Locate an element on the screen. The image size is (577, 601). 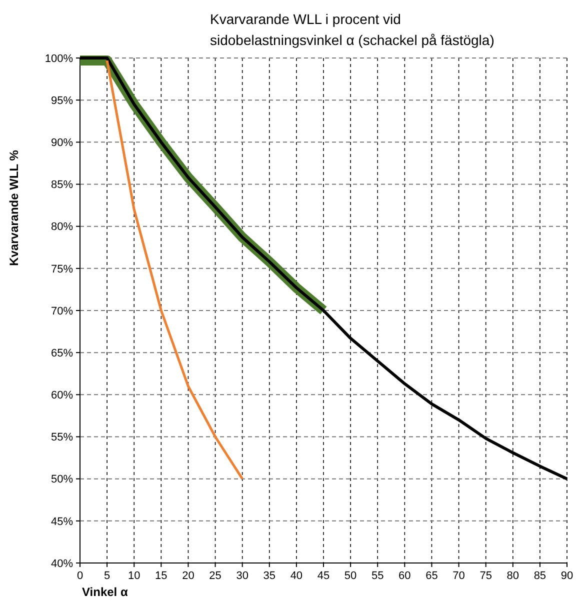
x-tick-label: 50 is located at coordinates (350, 576).